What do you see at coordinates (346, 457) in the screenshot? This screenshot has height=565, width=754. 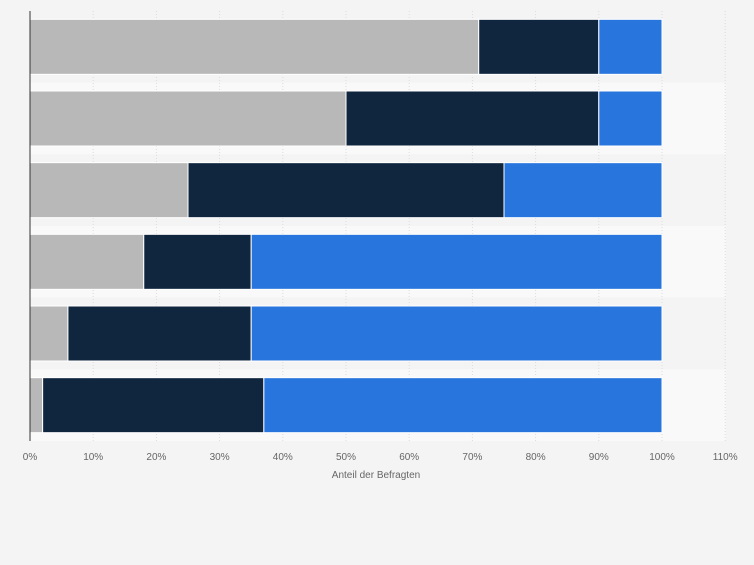 I see `x-tick-label: 50%` at bounding box center [346, 457].